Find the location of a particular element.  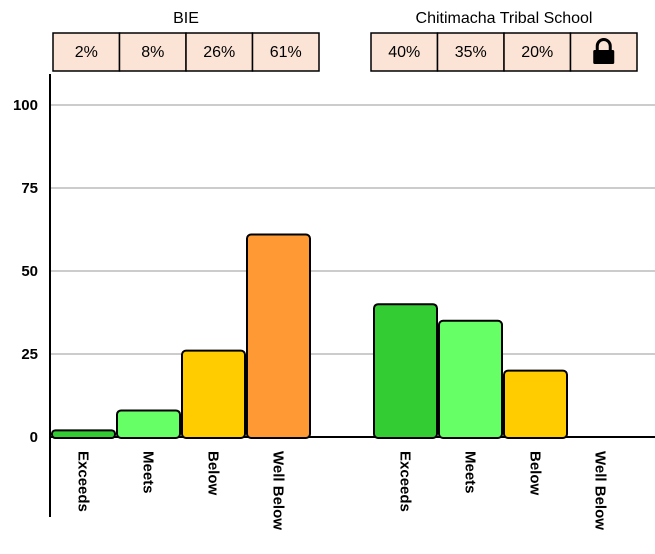

percent-label: 8% is located at coordinates (152, 52).